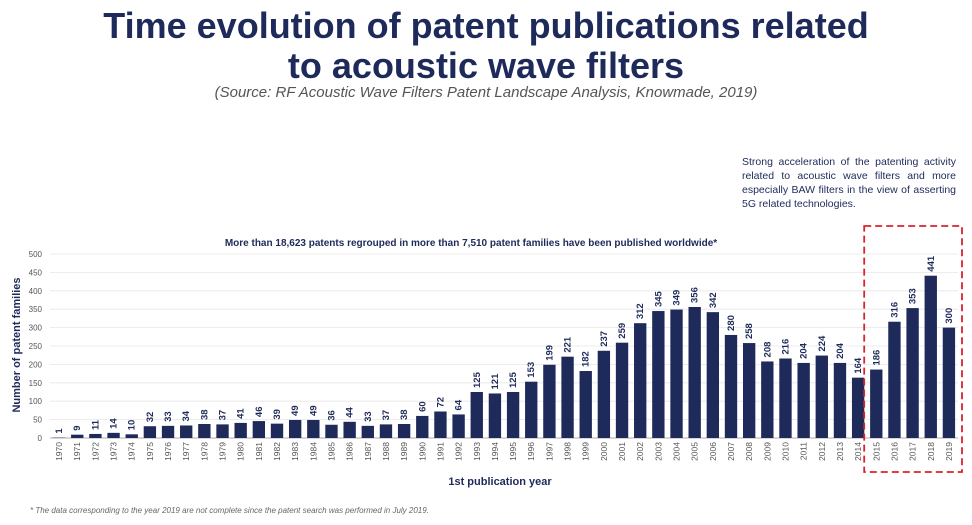 The width and height of the screenshot is (972, 525). What do you see at coordinates (36, 364) in the screenshot?
I see `y-tick-label: 200` at bounding box center [36, 364].